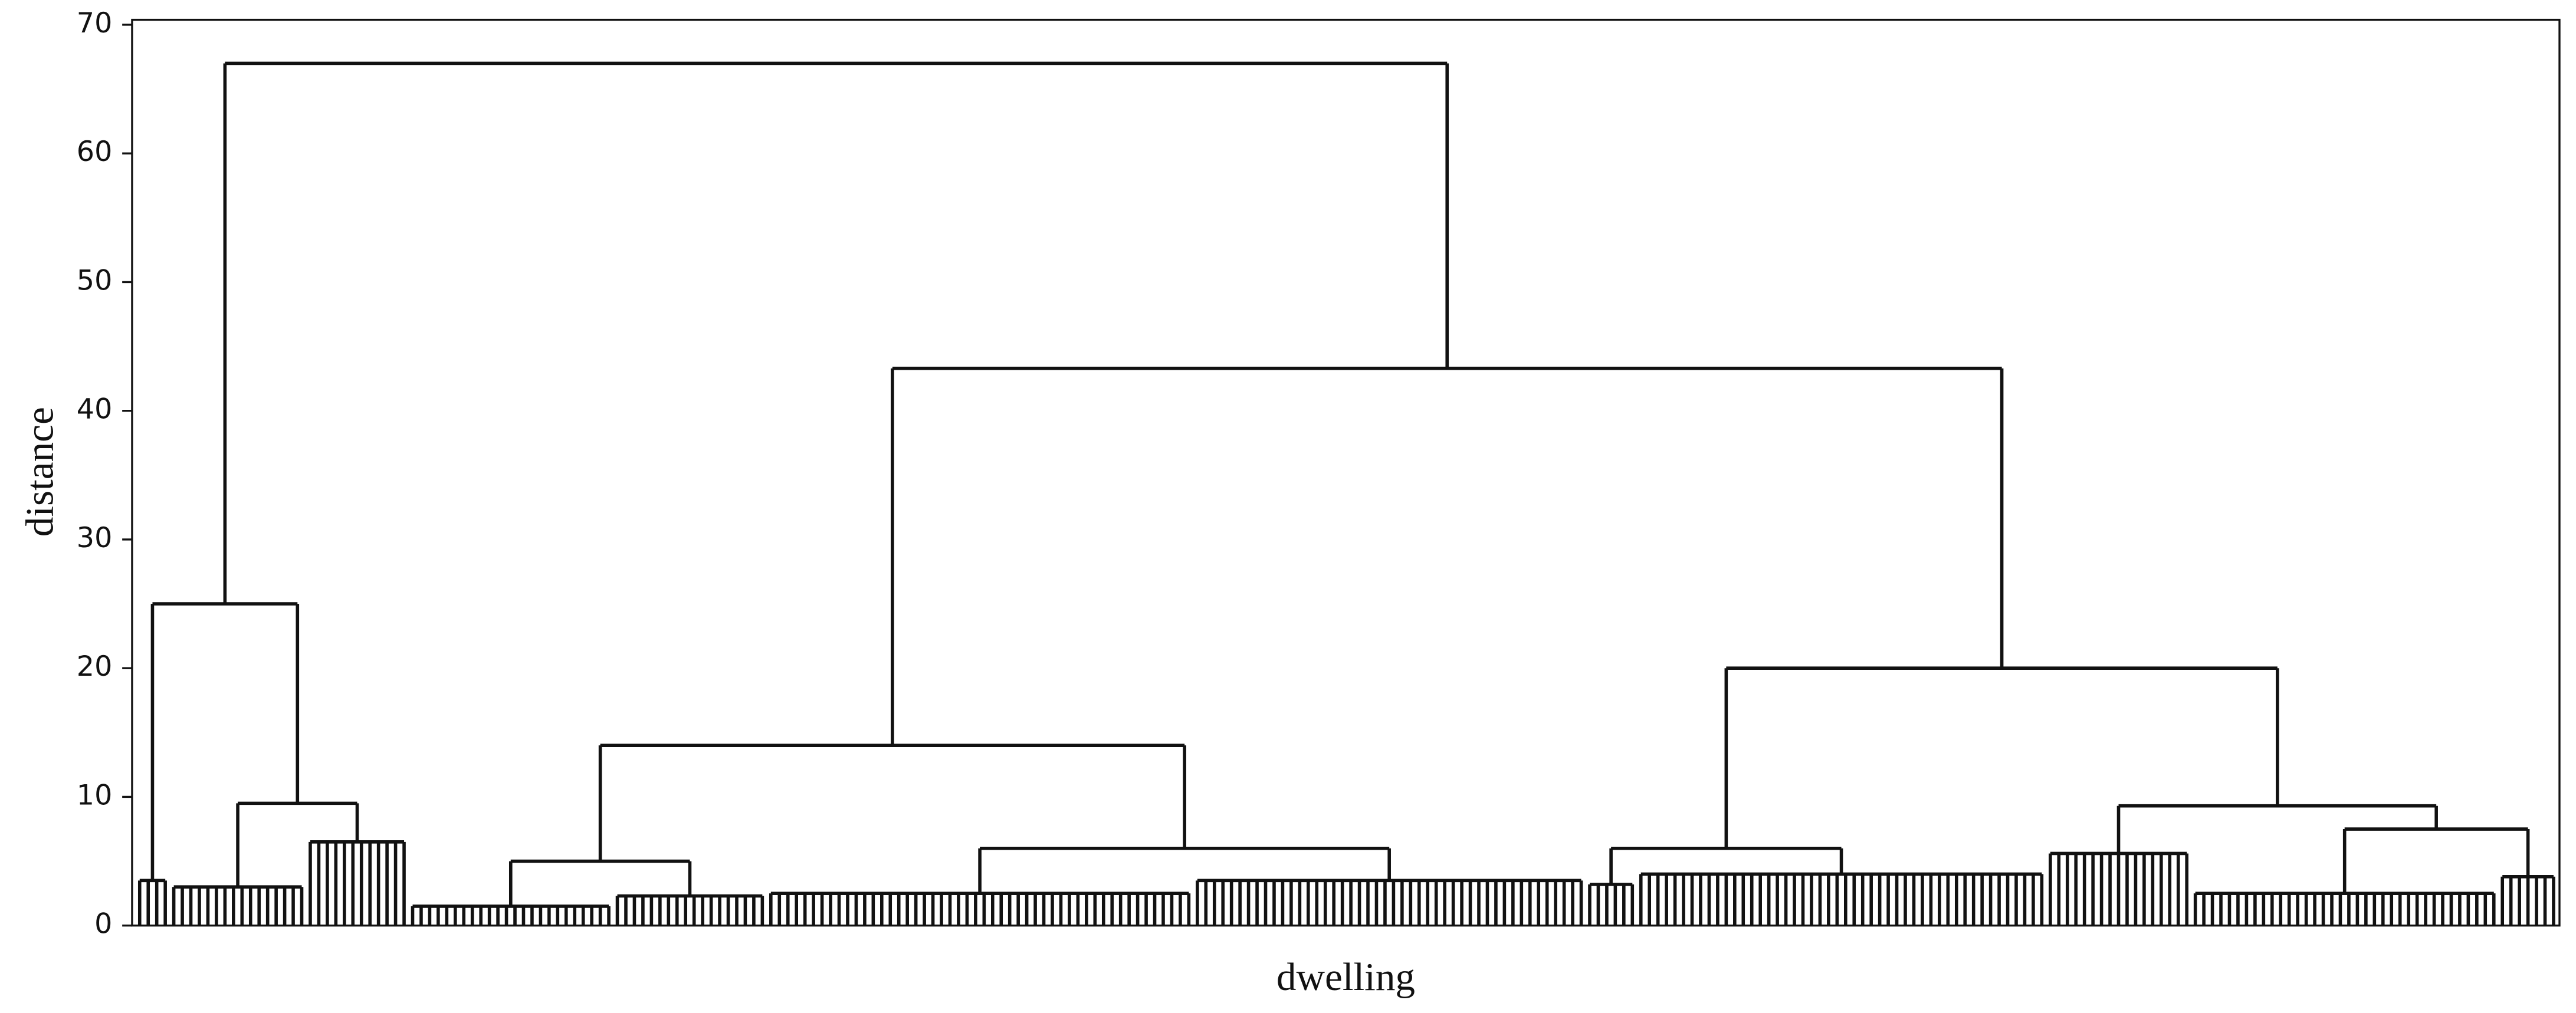 The width and height of the screenshot is (2576, 1013). Describe the element at coordinates (103, 924) in the screenshot. I see `y-tick-label: 0` at that location.